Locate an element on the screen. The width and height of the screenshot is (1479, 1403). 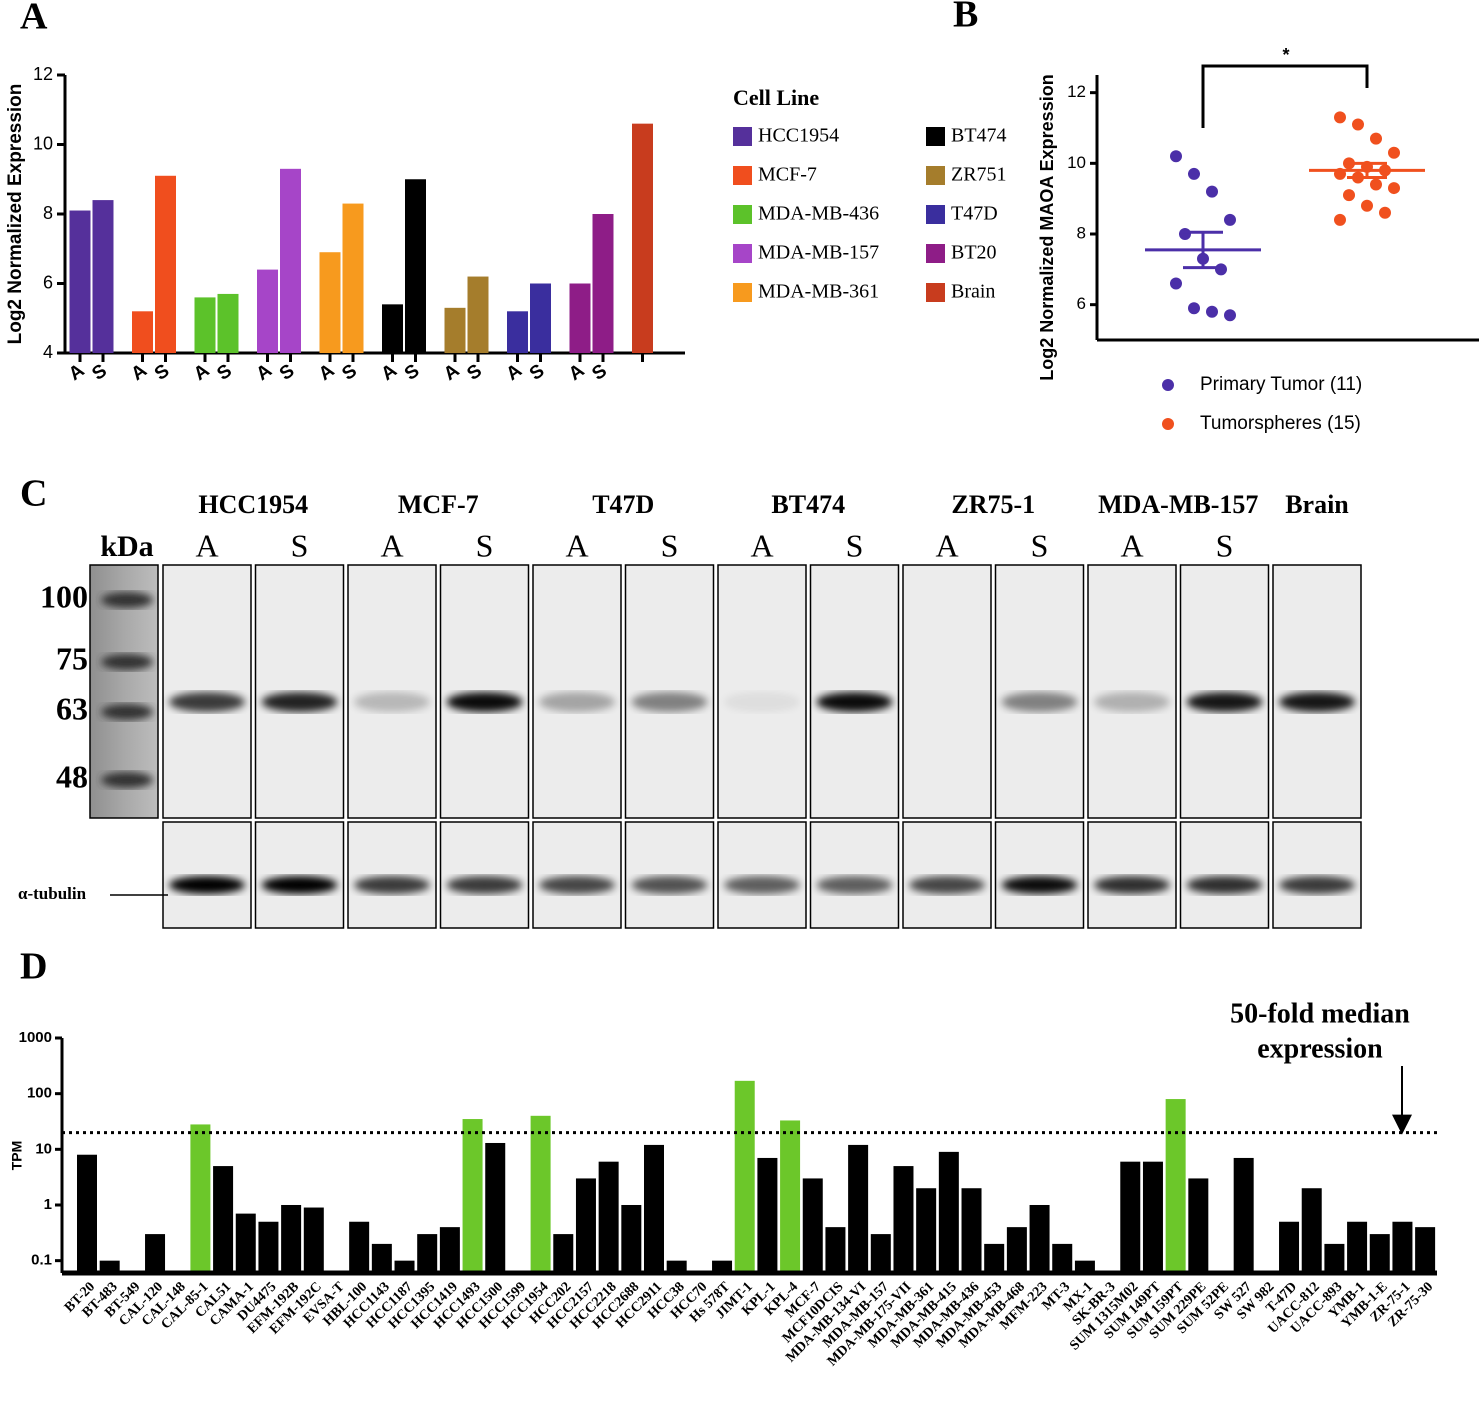
legend-label: MDA-MB-361 is located at coordinates (818, 292).